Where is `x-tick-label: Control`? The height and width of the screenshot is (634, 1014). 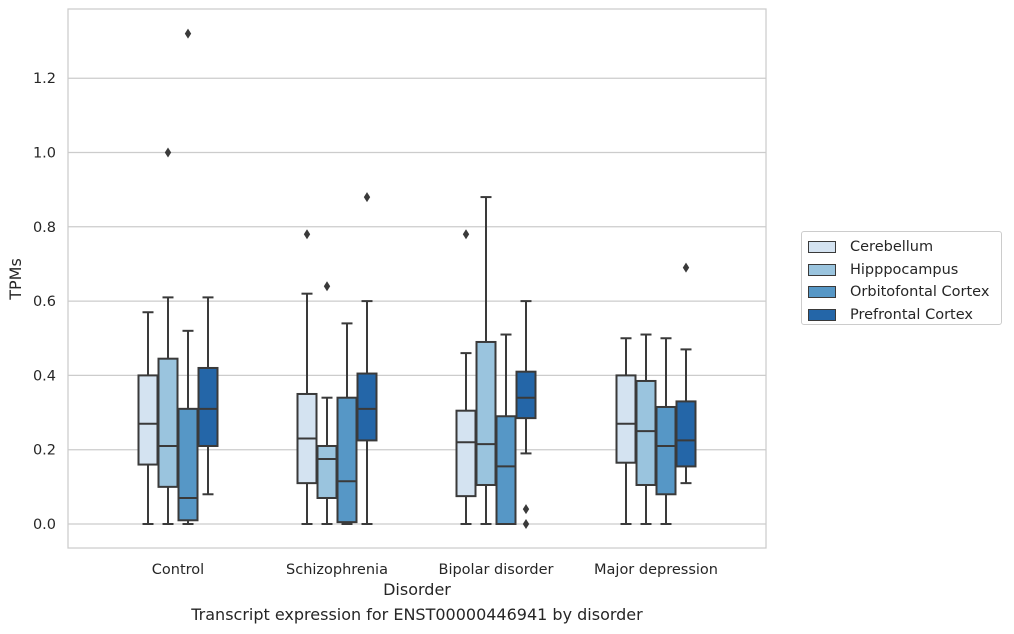
x-tick-label: Control is located at coordinates (178, 570).